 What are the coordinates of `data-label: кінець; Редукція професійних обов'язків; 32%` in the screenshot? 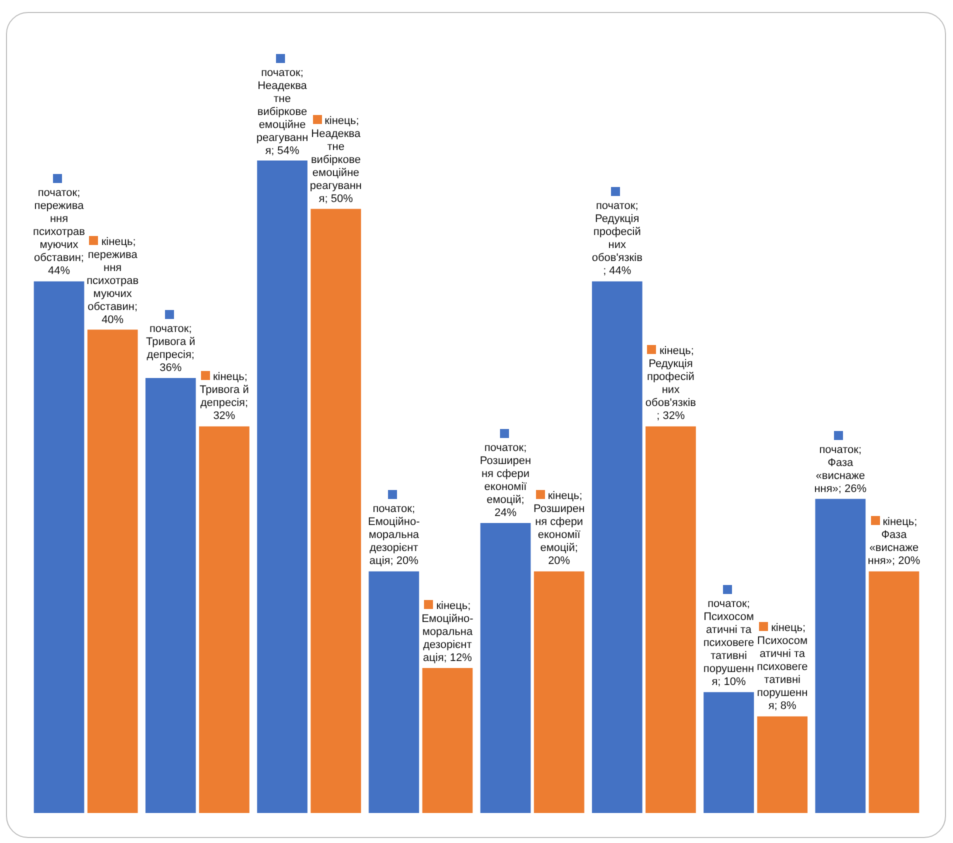 It's located at (670, 384).